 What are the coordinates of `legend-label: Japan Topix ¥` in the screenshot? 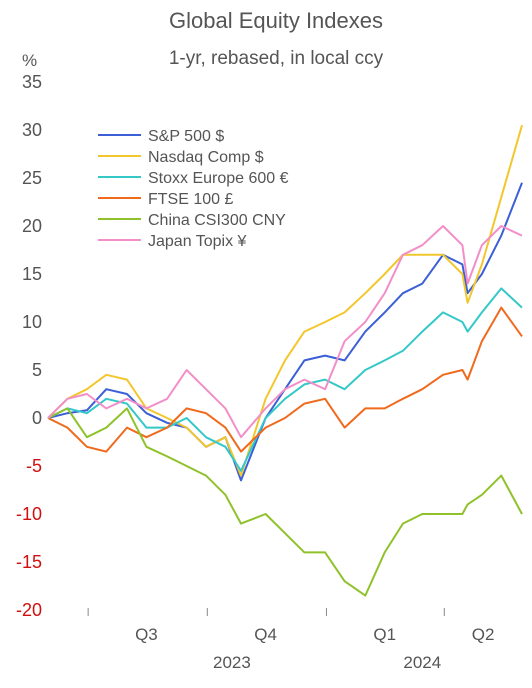 It's located at (197, 241).